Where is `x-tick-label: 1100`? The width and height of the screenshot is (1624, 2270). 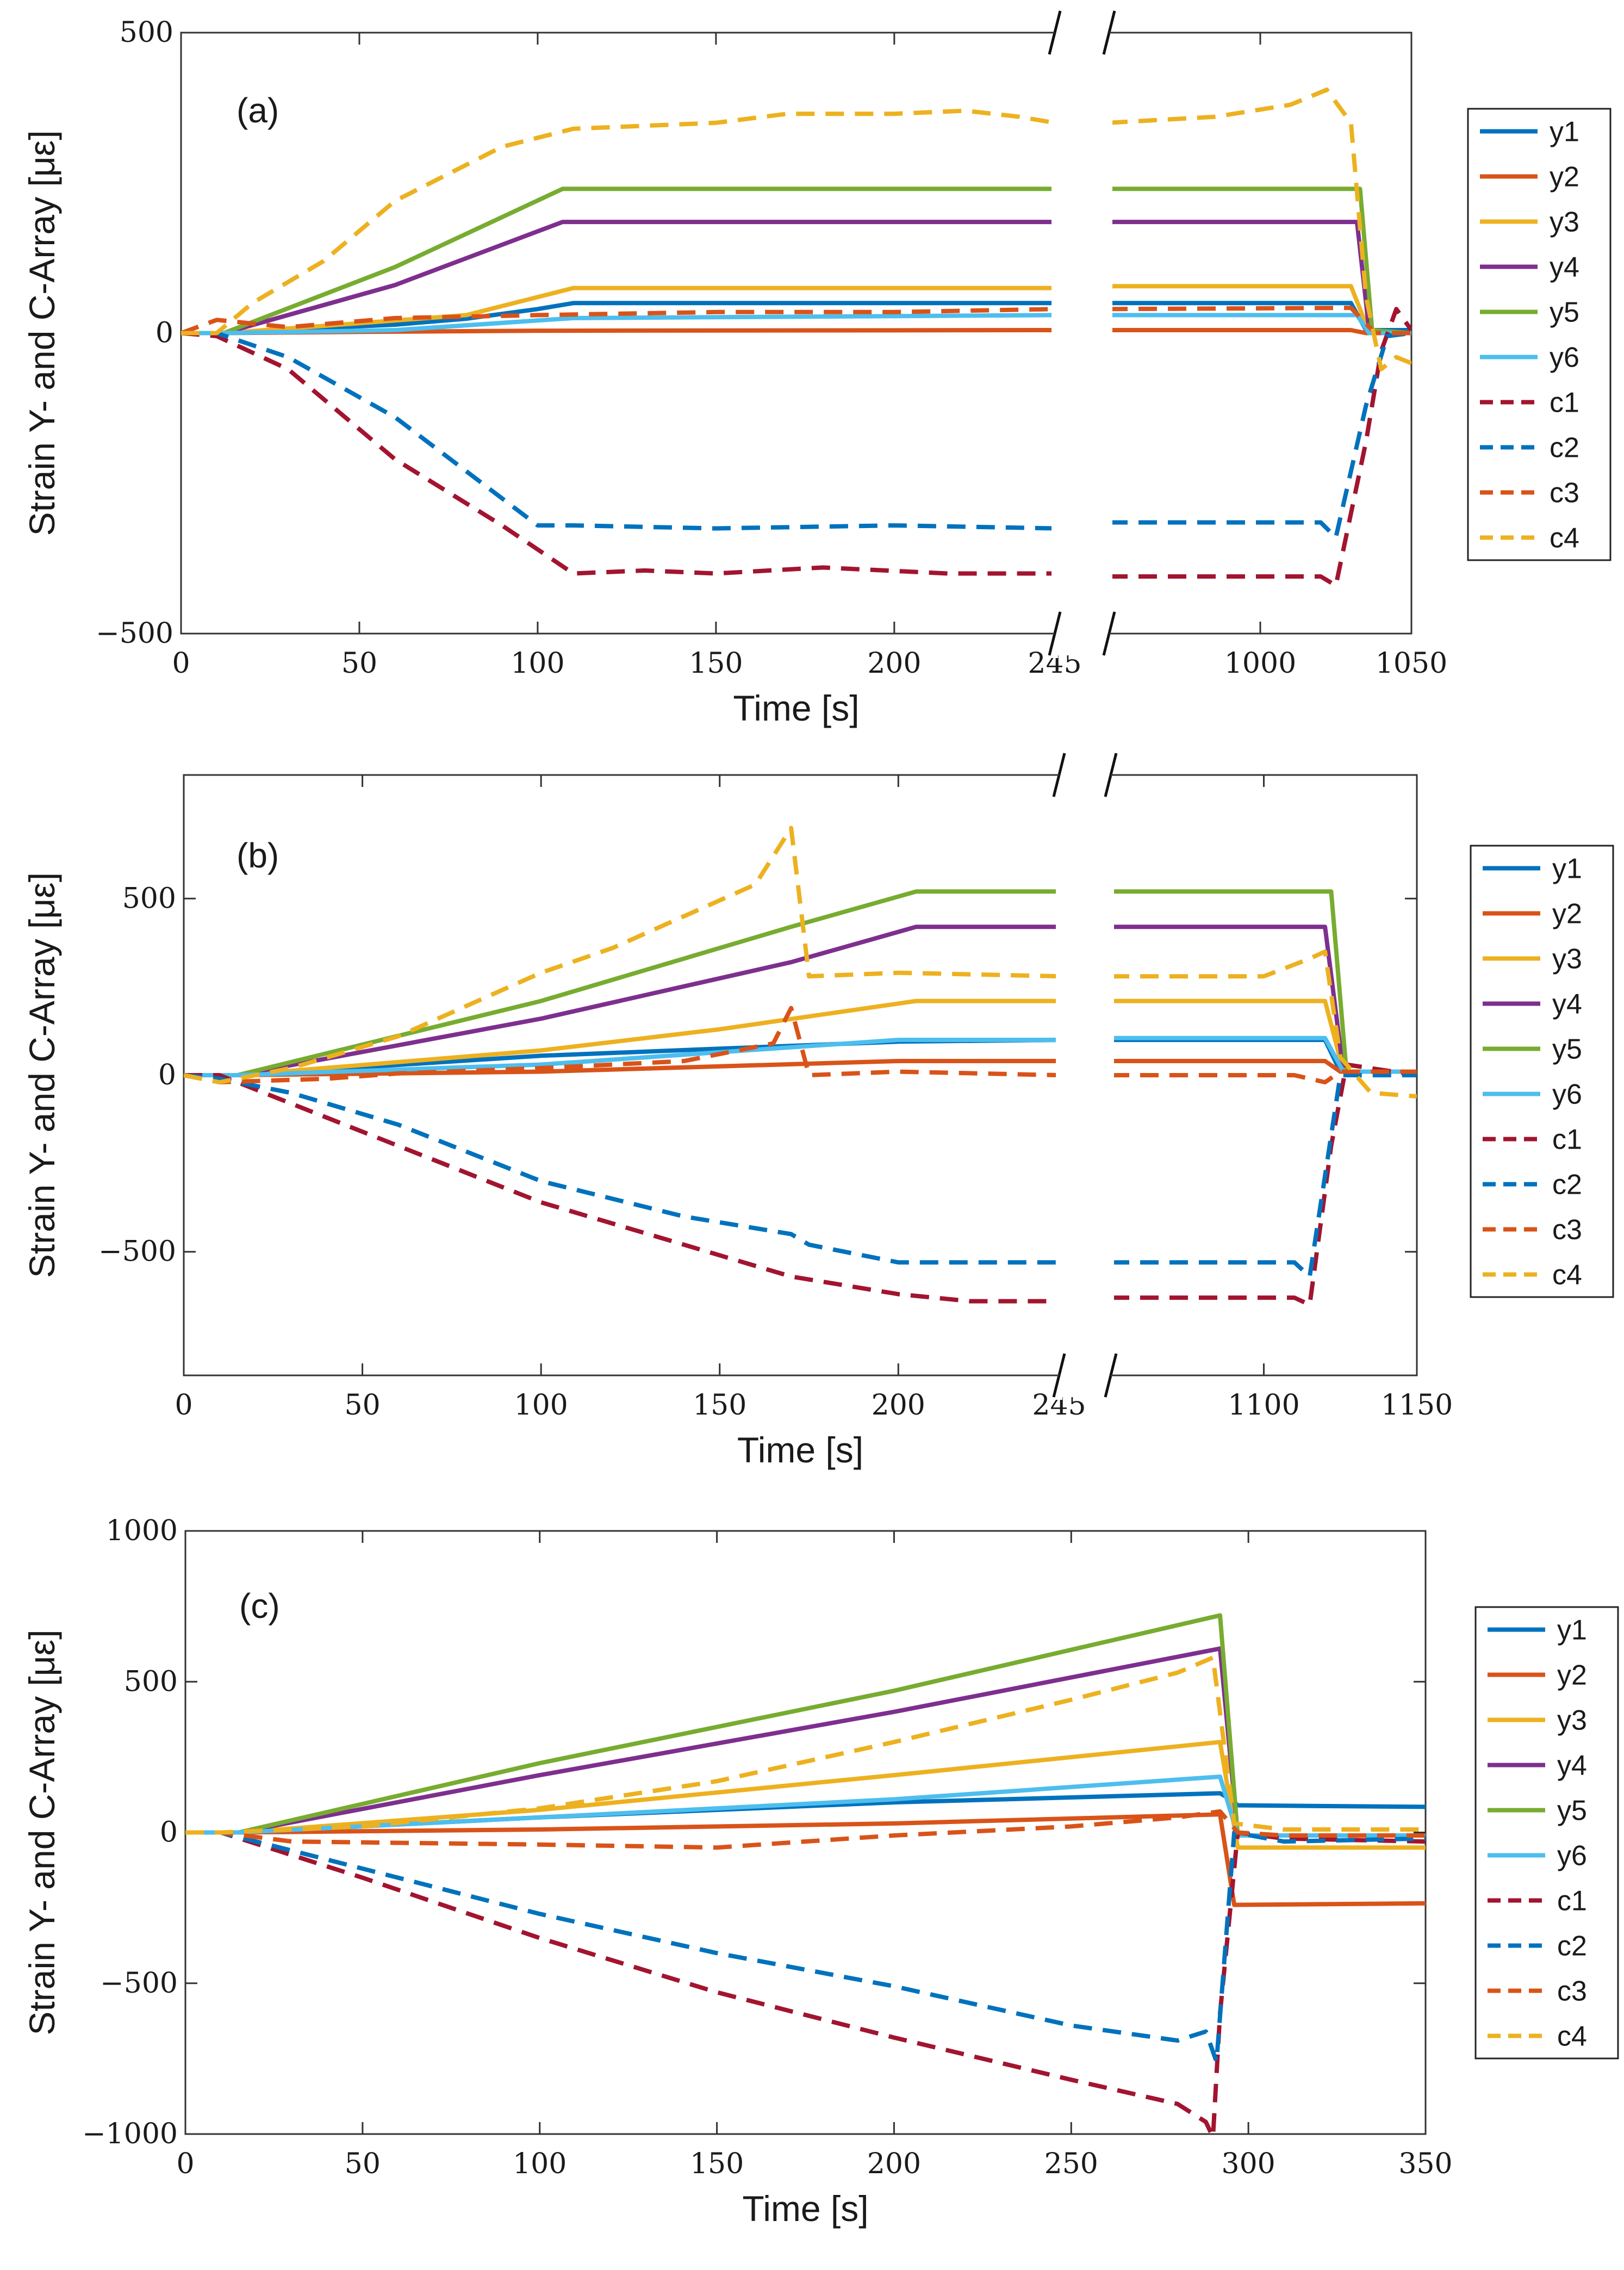 x-tick-label: 1100 is located at coordinates (1263, 1405).